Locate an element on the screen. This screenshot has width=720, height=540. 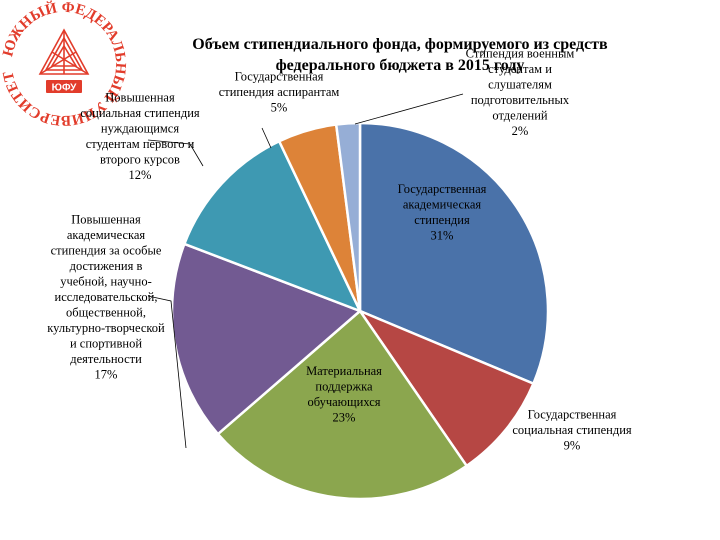
slice-label-state-academic: Государственная академическая стипендия 31% is located at coordinates (442, 212).